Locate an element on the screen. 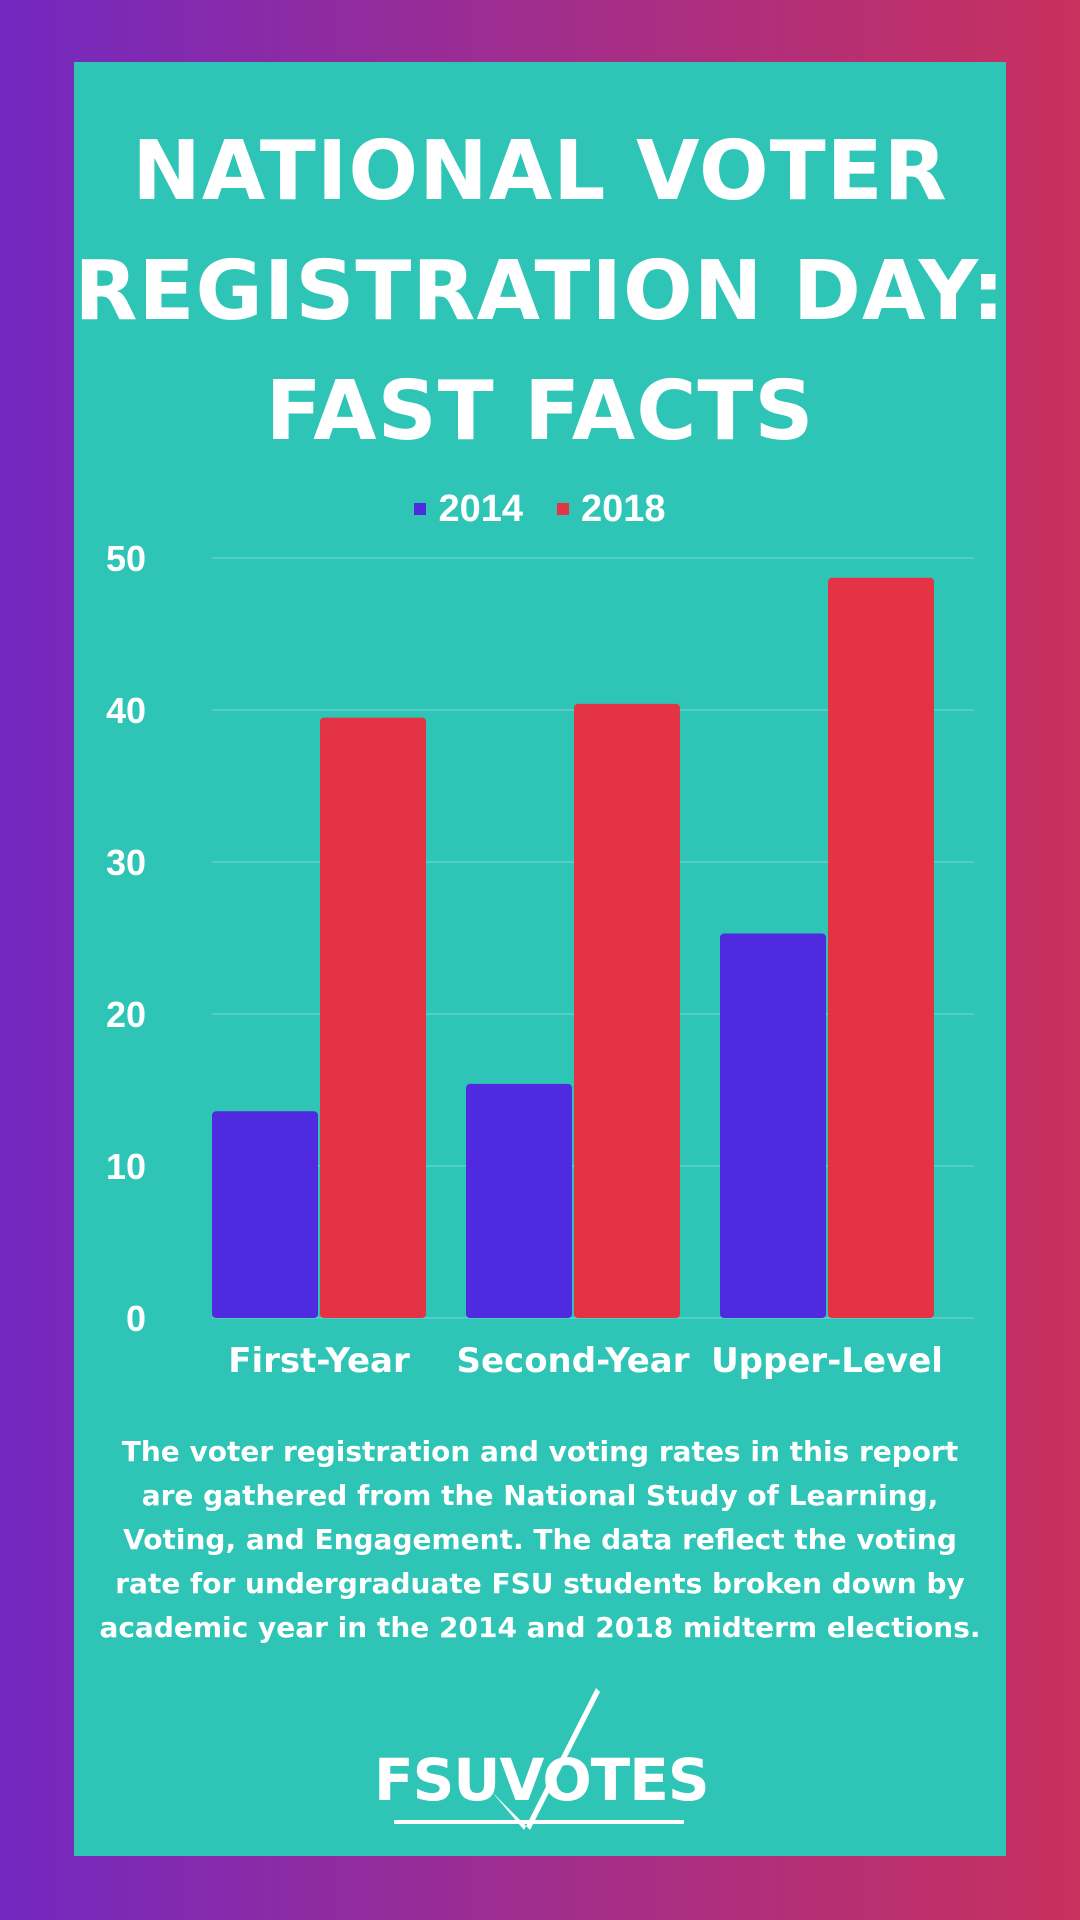  x-tick-label: First-Year is located at coordinates (319, 1361).